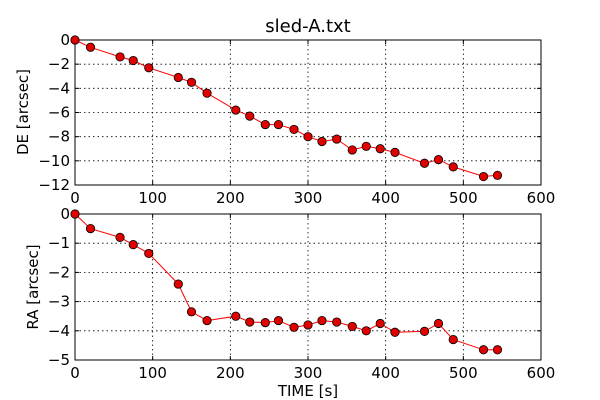 The width and height of the screenshot is (600, 400). Describe the element at coordinates (59, 302) in the screenshot. I see `ra-y-tick-label: −3` at that location.